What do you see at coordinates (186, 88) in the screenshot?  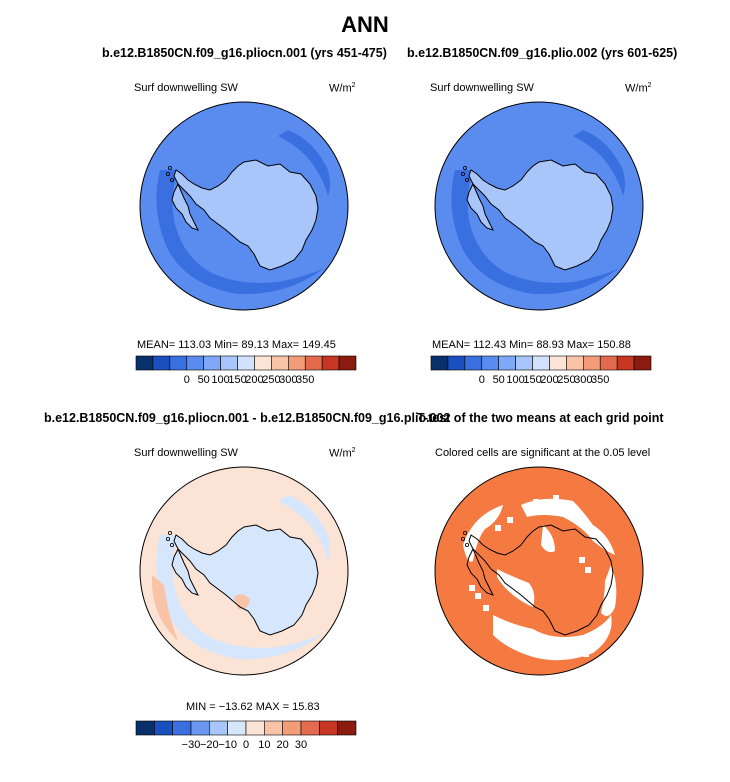 I see `panel1-variable-label: Surf downwelling SW` at bounding box center [186, 88].